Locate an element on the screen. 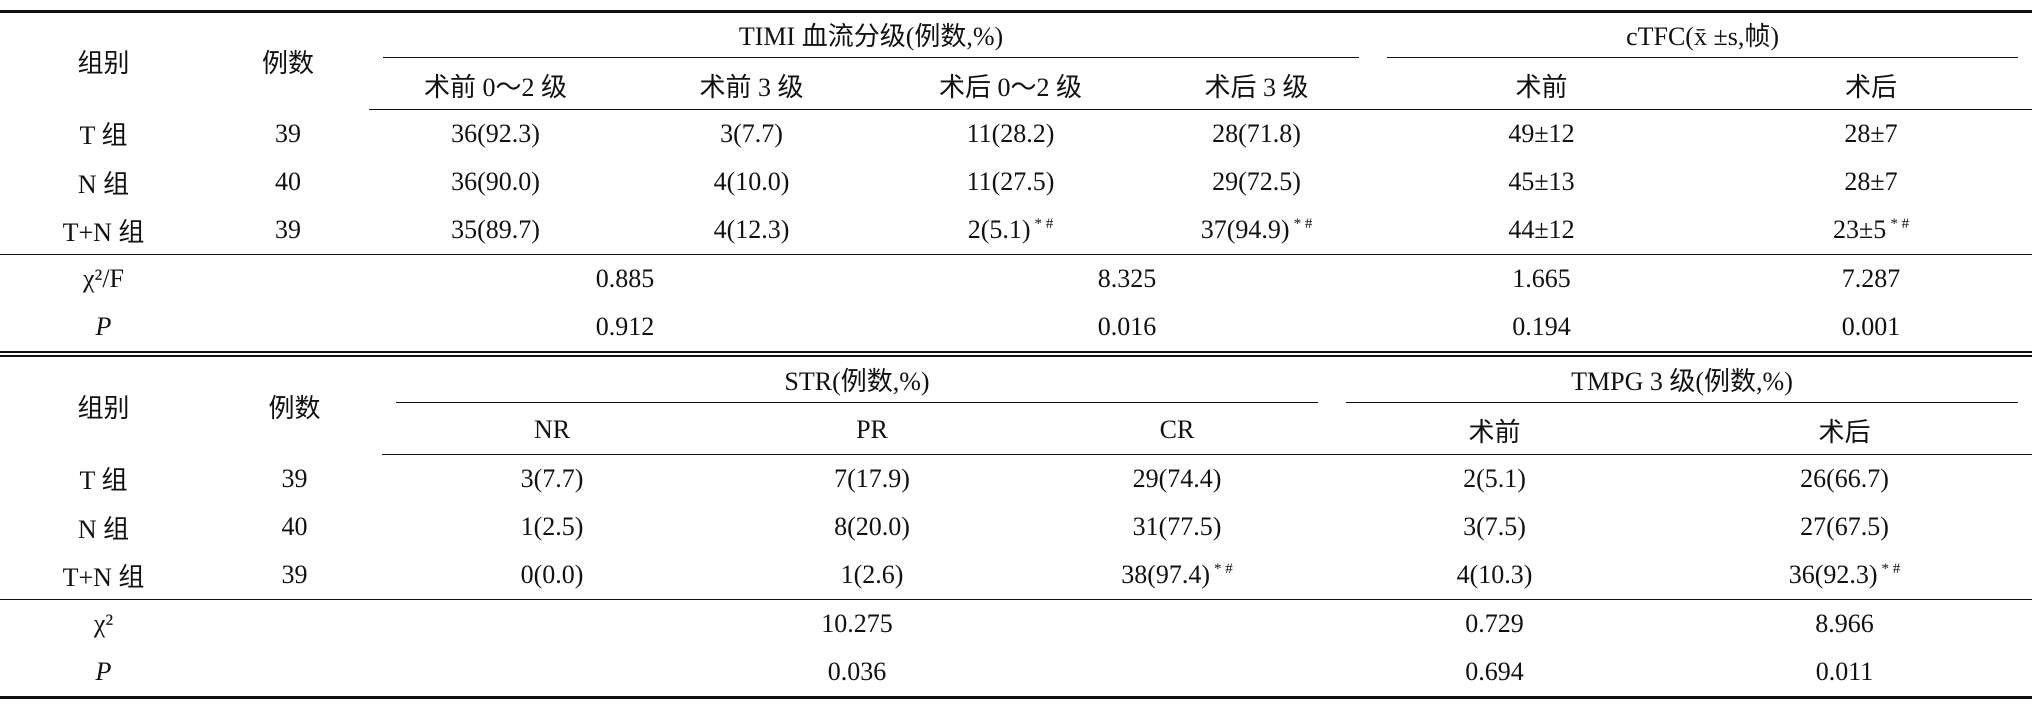 The height and width of the screenshot is (720, 2032). header-sub-row: 术前 0～2 级术前 3 级术后 0～2 级术后 3 级术前 术后 is located at coordinates (1016, 85).